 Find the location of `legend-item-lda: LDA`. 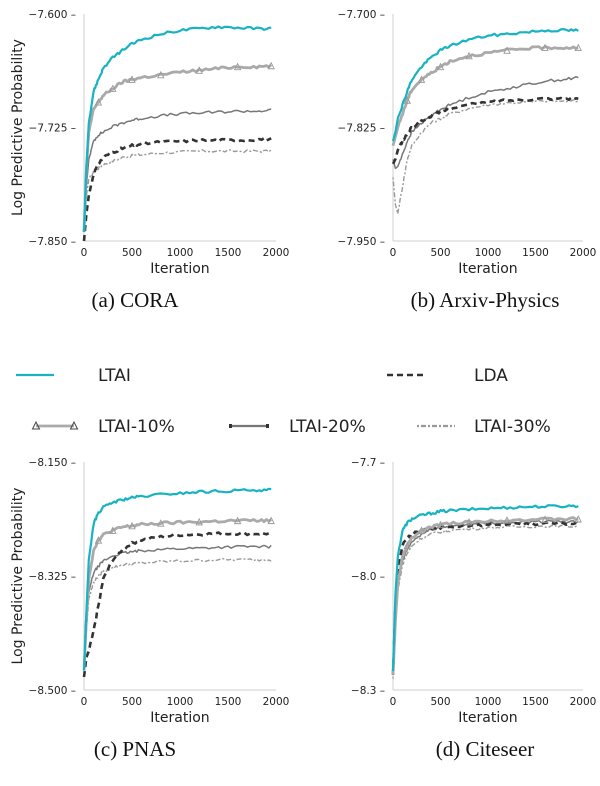

legend-item-lda: LDA is located at coordinates (447, 376).